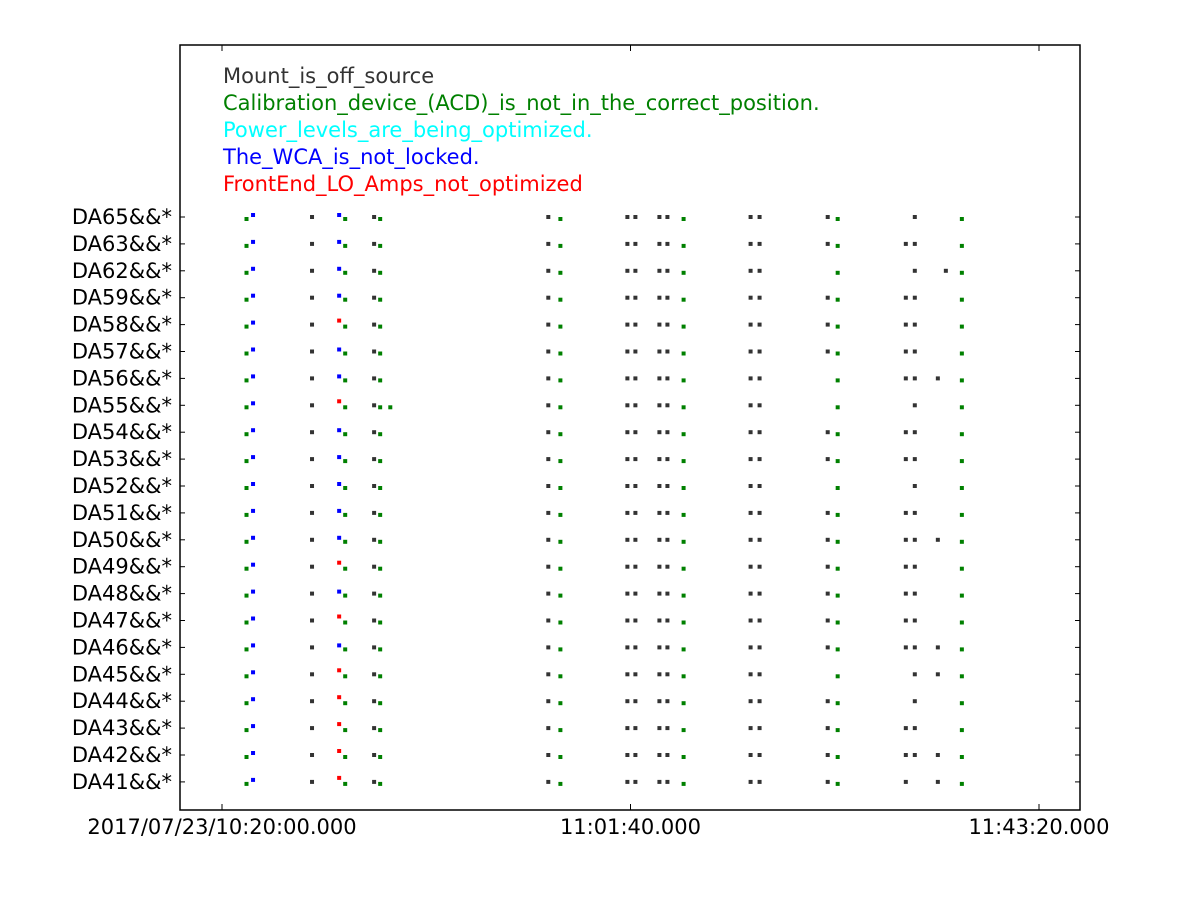 The image size is (1200, 904). Describe the element at coordinates (122, 405) in the screenshot. I see `y-tick-label: DA55&&*` at that location.